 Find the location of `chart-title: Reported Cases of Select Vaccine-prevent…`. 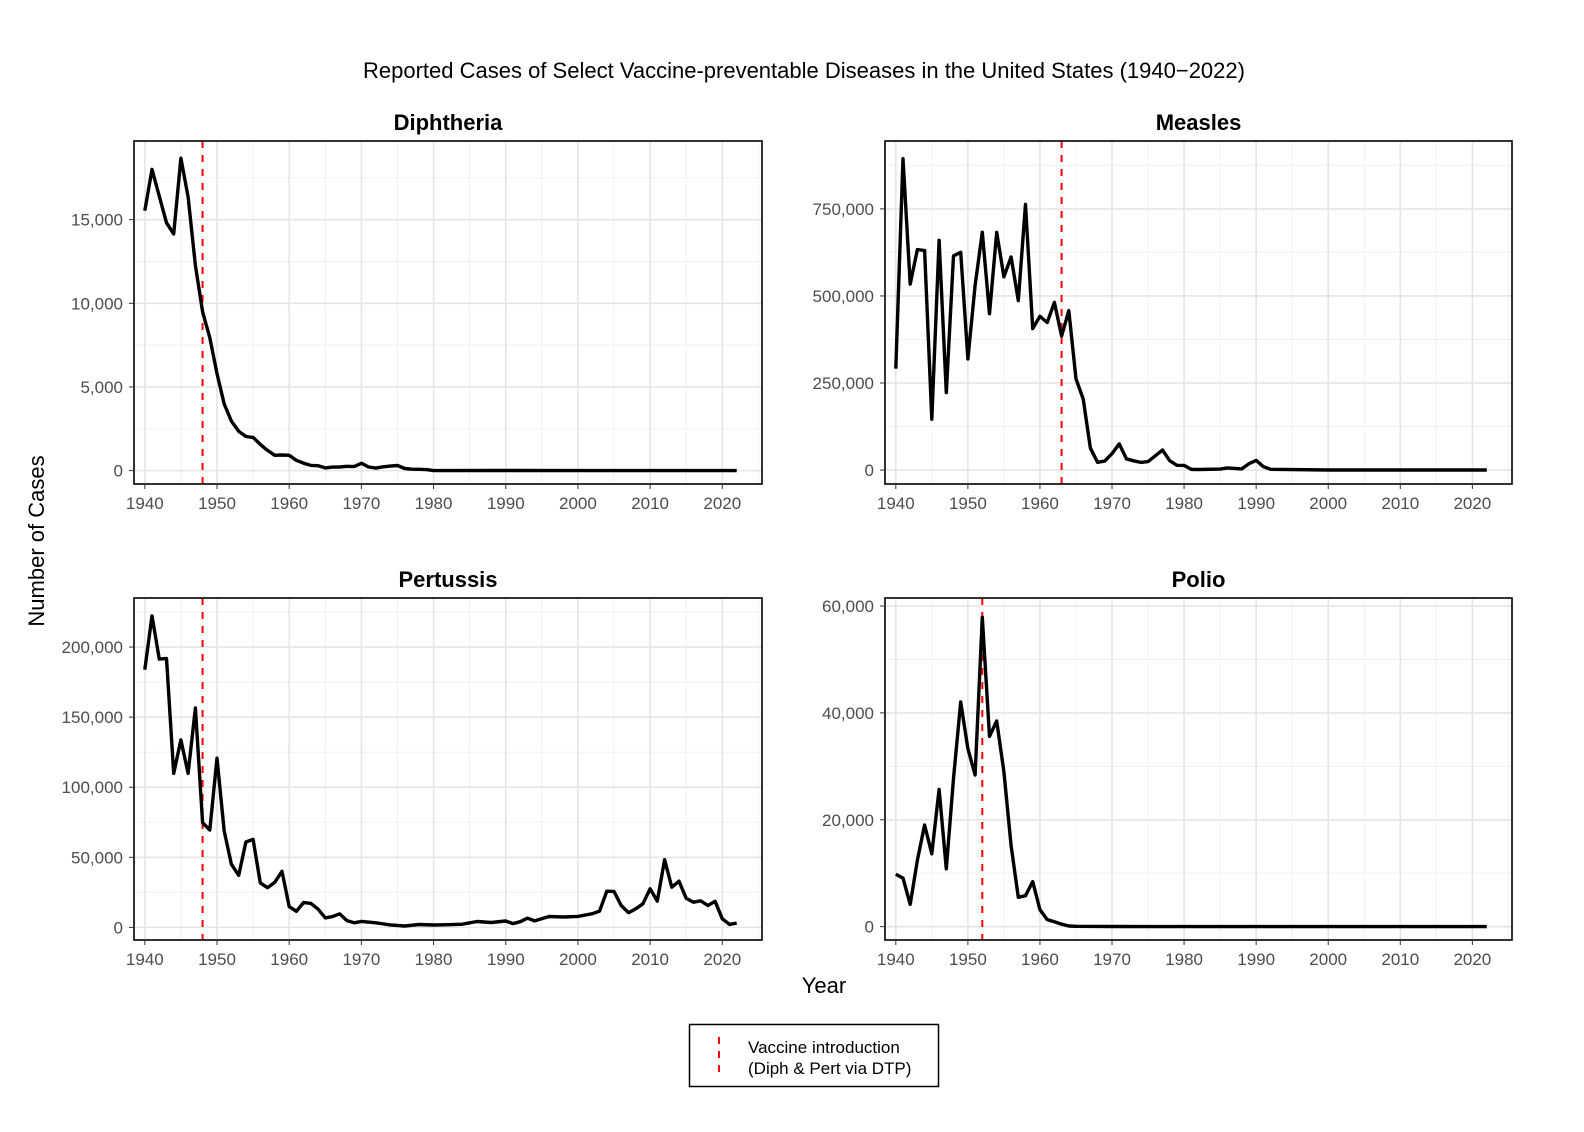

chart-title: Reported Cases of Select Vaccine-prevent… is located at coordinates (804, 70).